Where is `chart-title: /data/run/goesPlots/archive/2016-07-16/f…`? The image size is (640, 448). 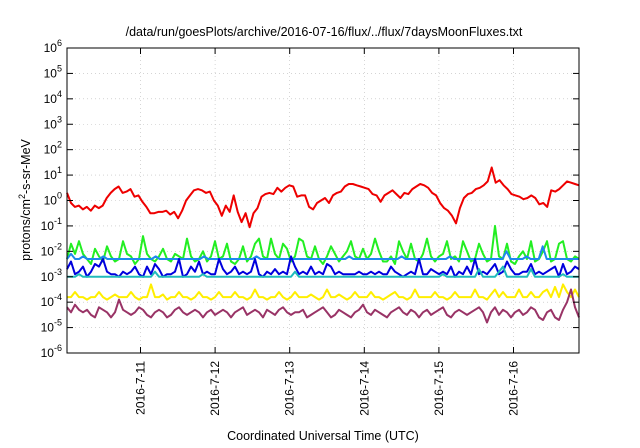 chart-title: /data/run/goesPlots/archive/2016-07-16/f… is located at coordinates (324, 32).